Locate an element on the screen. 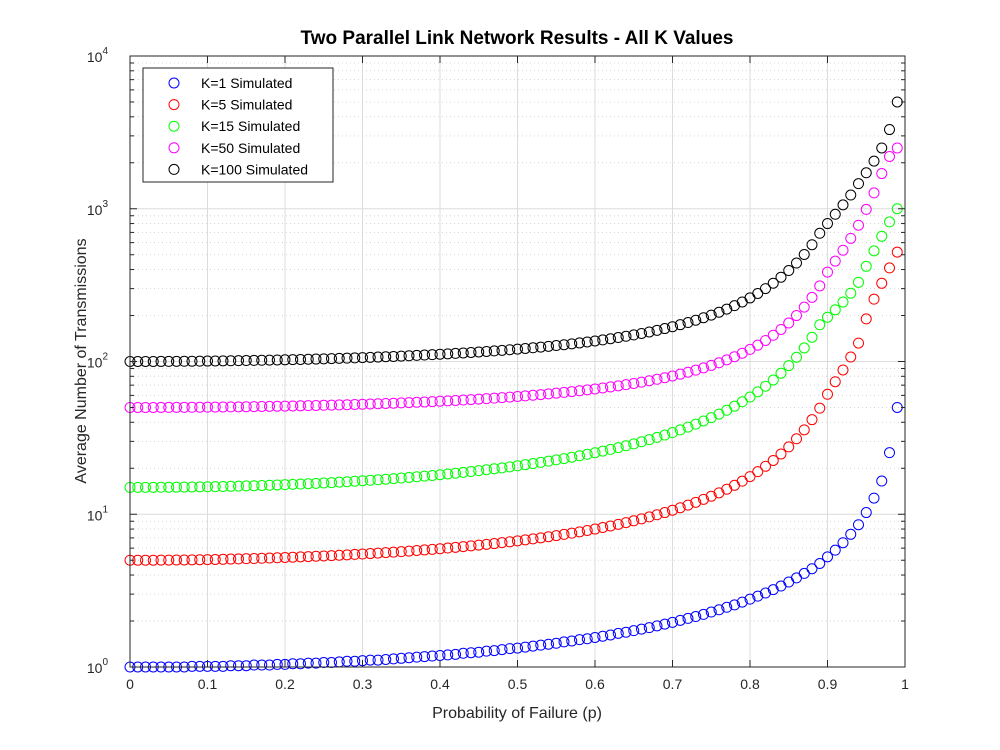 The width and height of the screenshot is (1000, 750). y-tick-label: 10⁰ is located at coordinates (98, 666).